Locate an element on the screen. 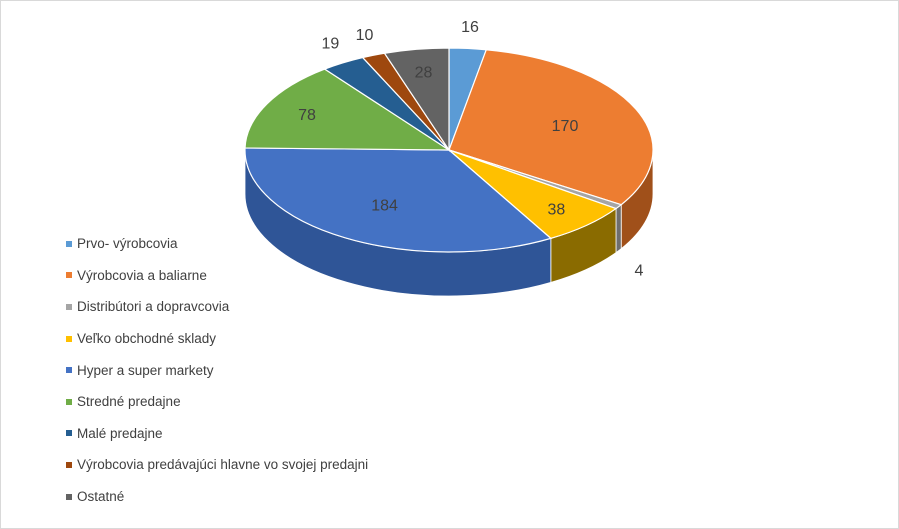 Image resolution: width=899 pixels, height=529 pixels. legend-item: Malé predajne is located at coordinates (217, 434).